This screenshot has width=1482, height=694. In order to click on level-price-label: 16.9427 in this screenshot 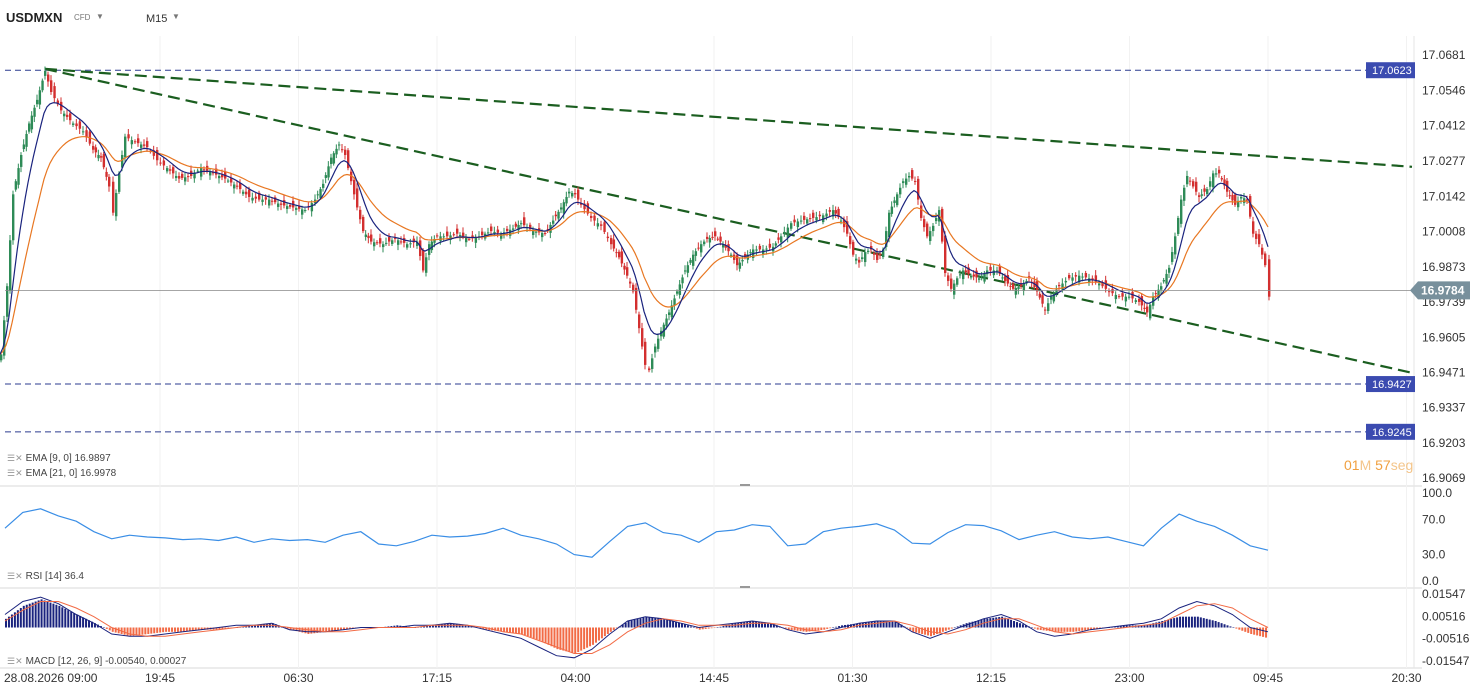, I will do `click(1392, 385)`.